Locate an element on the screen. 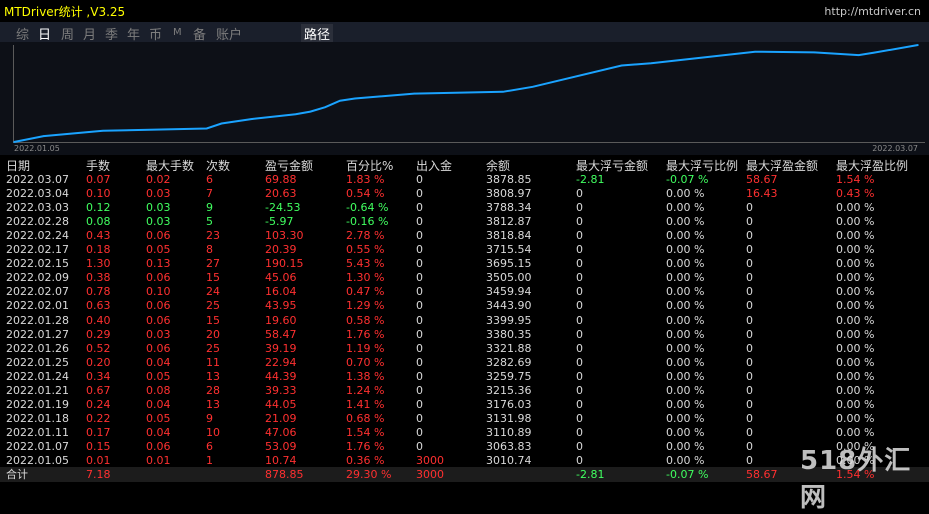 This screenshot has height=514, width=929. cell-profit: -5.97 is located at coordinates (279, 222).